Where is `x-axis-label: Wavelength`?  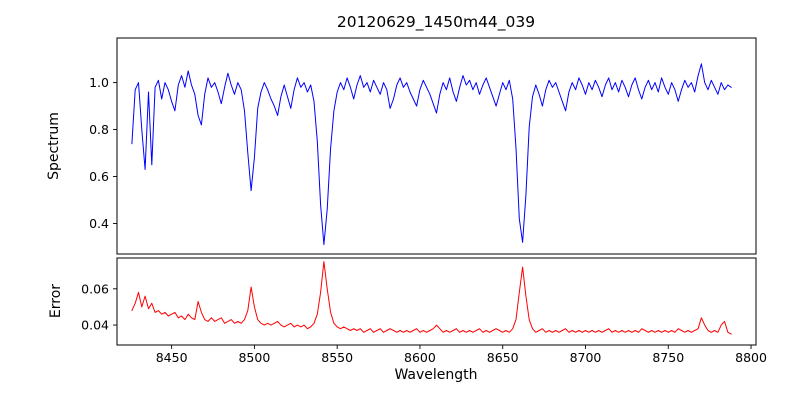 x-axis-label: Wavelength is located at coordinates (435, 375).